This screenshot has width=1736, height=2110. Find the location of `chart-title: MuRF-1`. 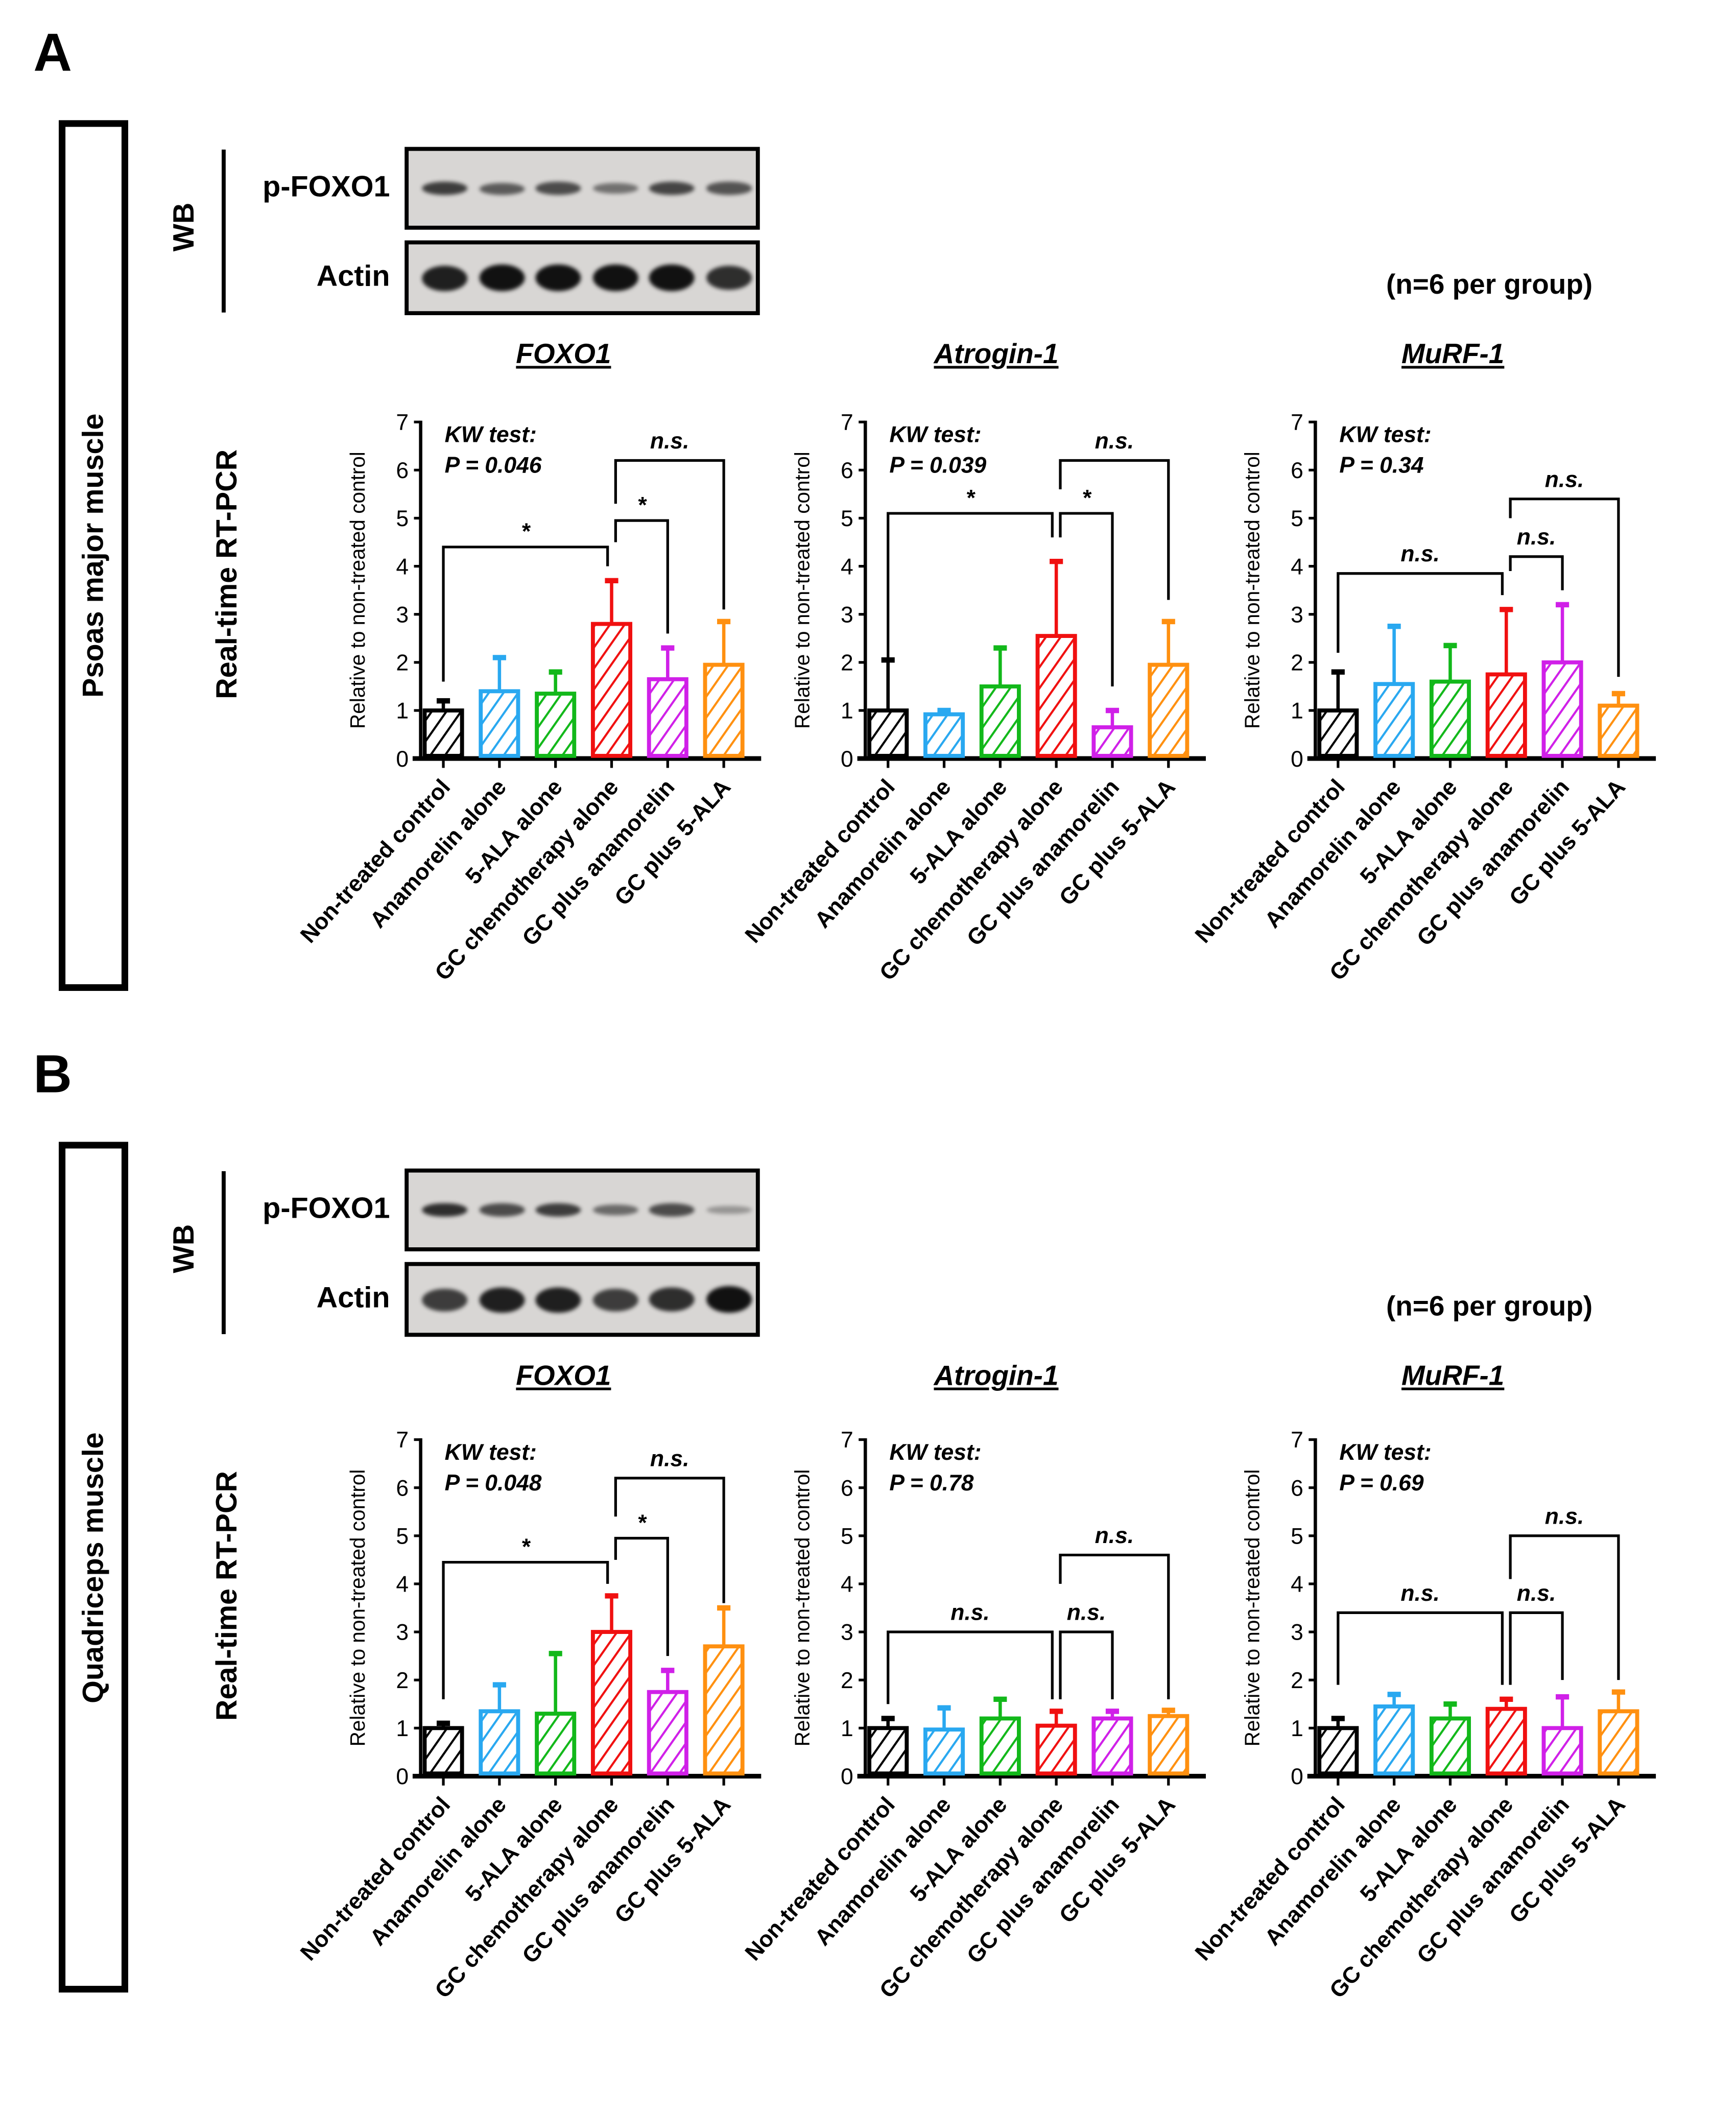

chart-title: MuRF-1 is located at coordinates (1453, 1377).